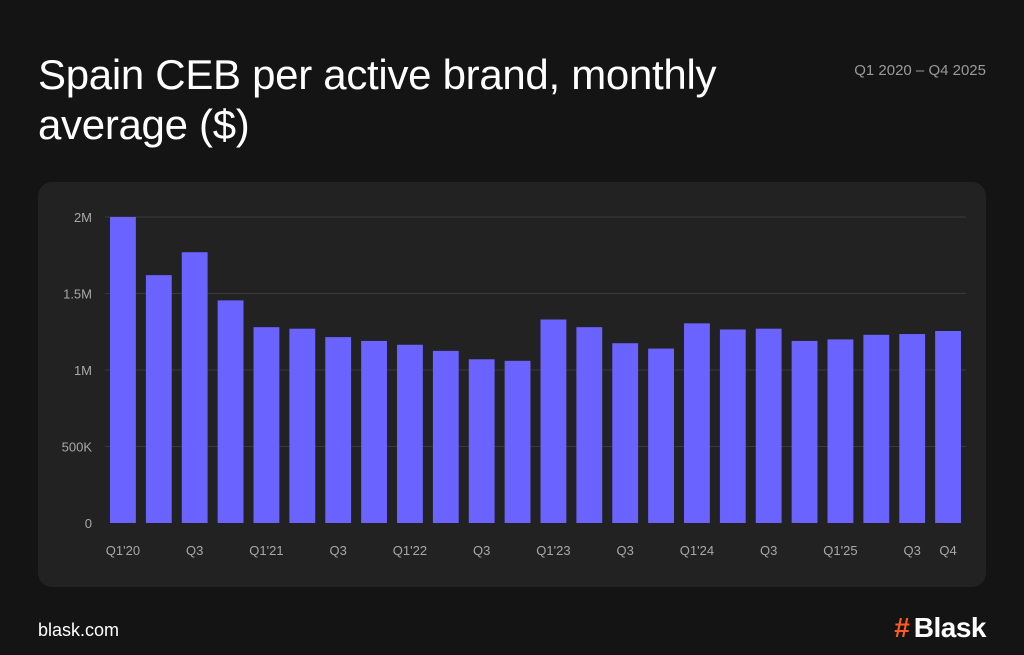 The height and width of the screenshot is (655, 1024). Describe the element at coordinates (123, 550) in the screenshot. I see `x-tick-label: Q1'20` at that location.